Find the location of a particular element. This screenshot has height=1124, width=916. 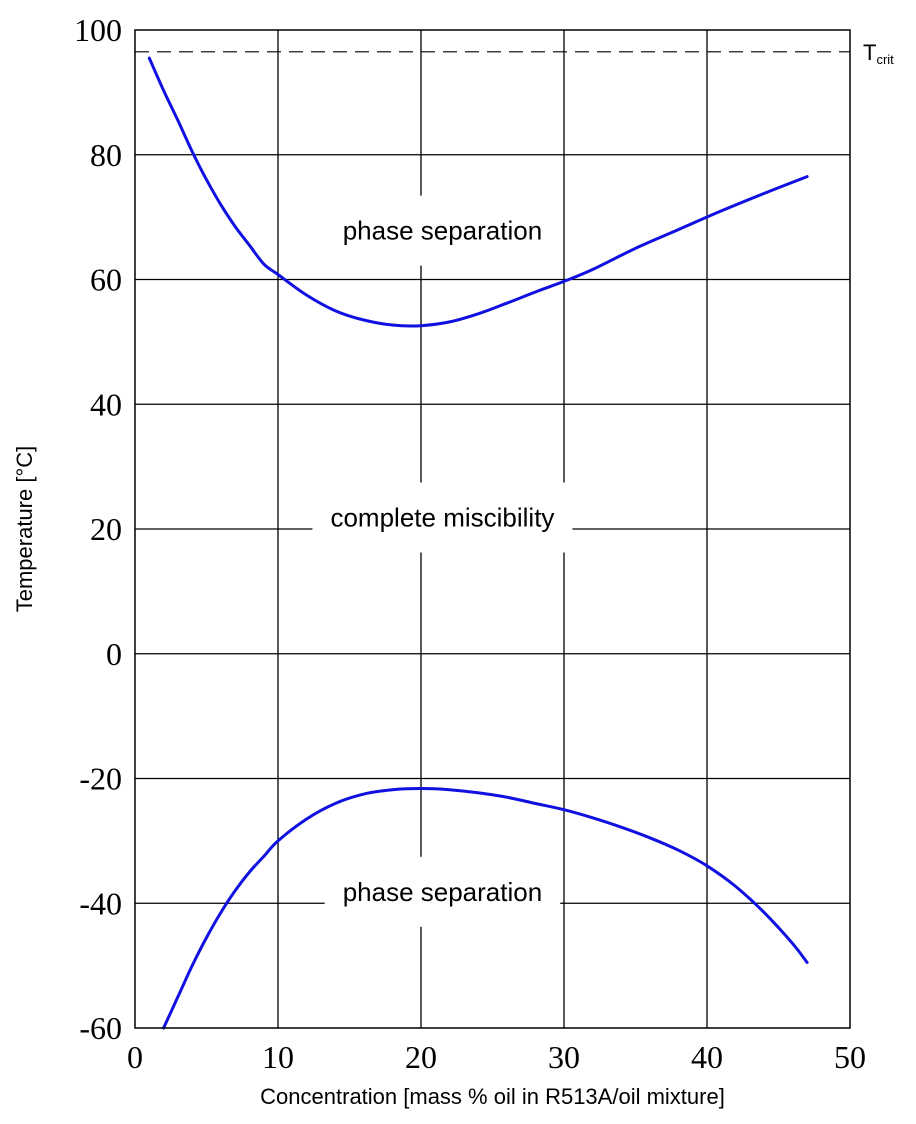

y-tick-label: -20 is located at coordinates (100, 779).